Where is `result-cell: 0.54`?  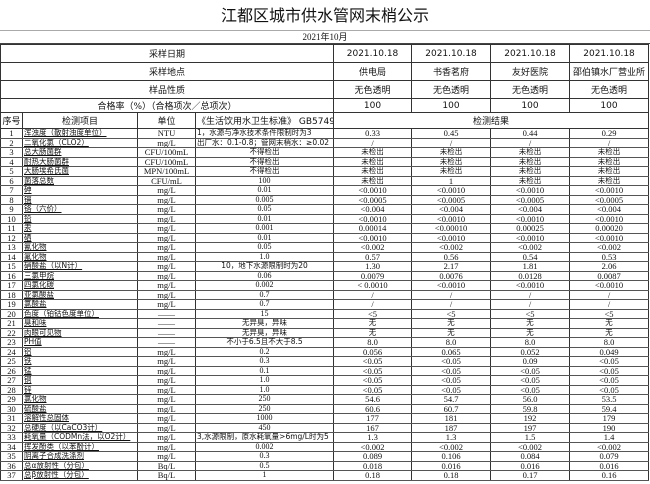 result-cell: 0.54 is located at coordinates (530, 256).